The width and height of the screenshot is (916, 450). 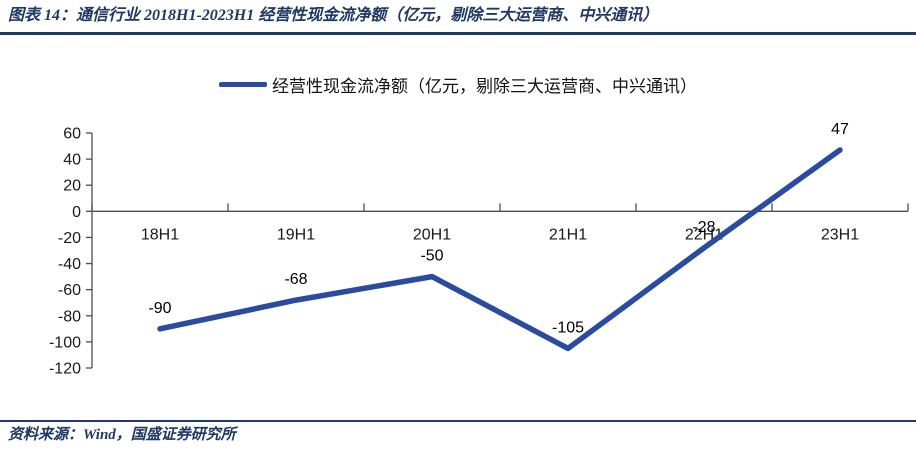 What do you see at coordinates (65, 342) in the screenshot?
I see `y-axis-tick-label: -100` at bounding box center [65, 342].